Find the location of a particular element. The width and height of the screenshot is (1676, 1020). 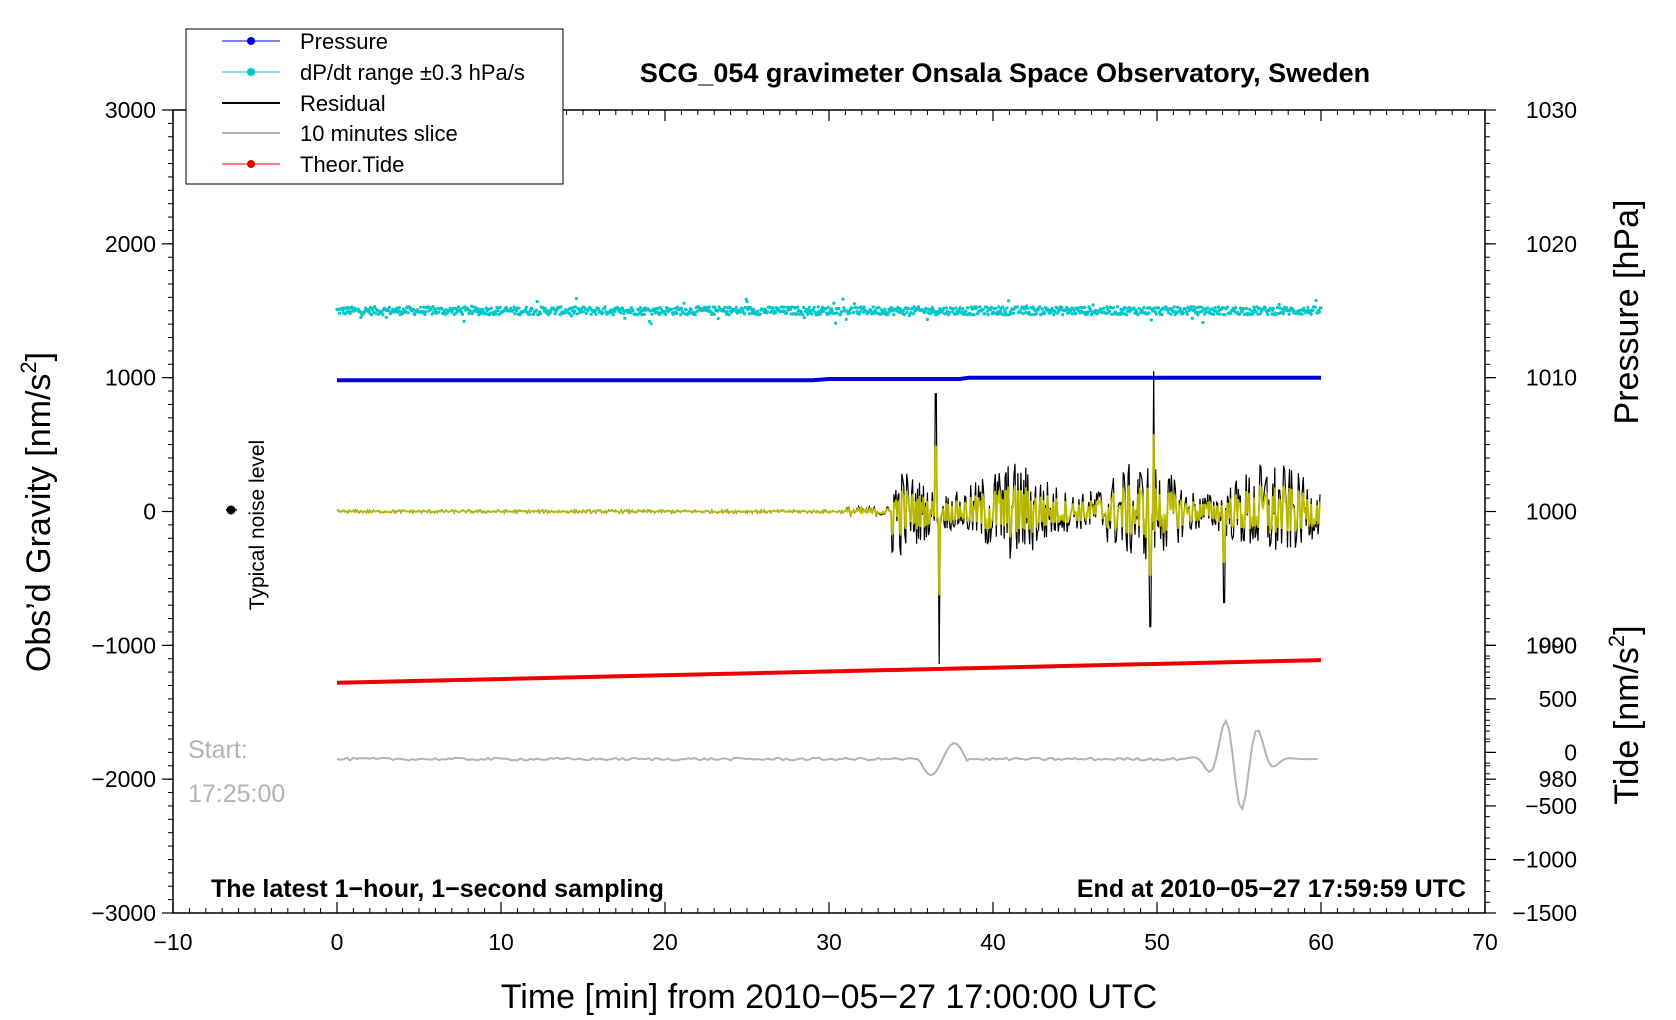

pressure-tick-label: 1000 is located at coordinates (1551, 512).